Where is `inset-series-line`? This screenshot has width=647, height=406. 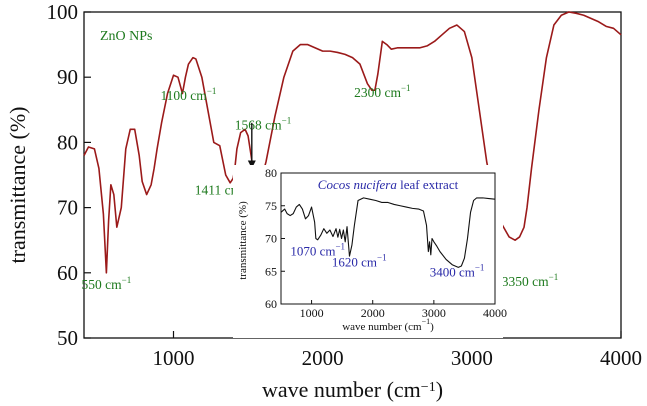
inset-series-line is located at coordinates (388, 232).